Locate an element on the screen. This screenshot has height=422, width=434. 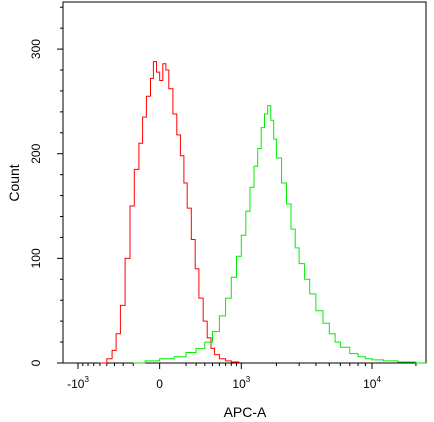
y-axis-title: Count is located at coordinates (14, 182).